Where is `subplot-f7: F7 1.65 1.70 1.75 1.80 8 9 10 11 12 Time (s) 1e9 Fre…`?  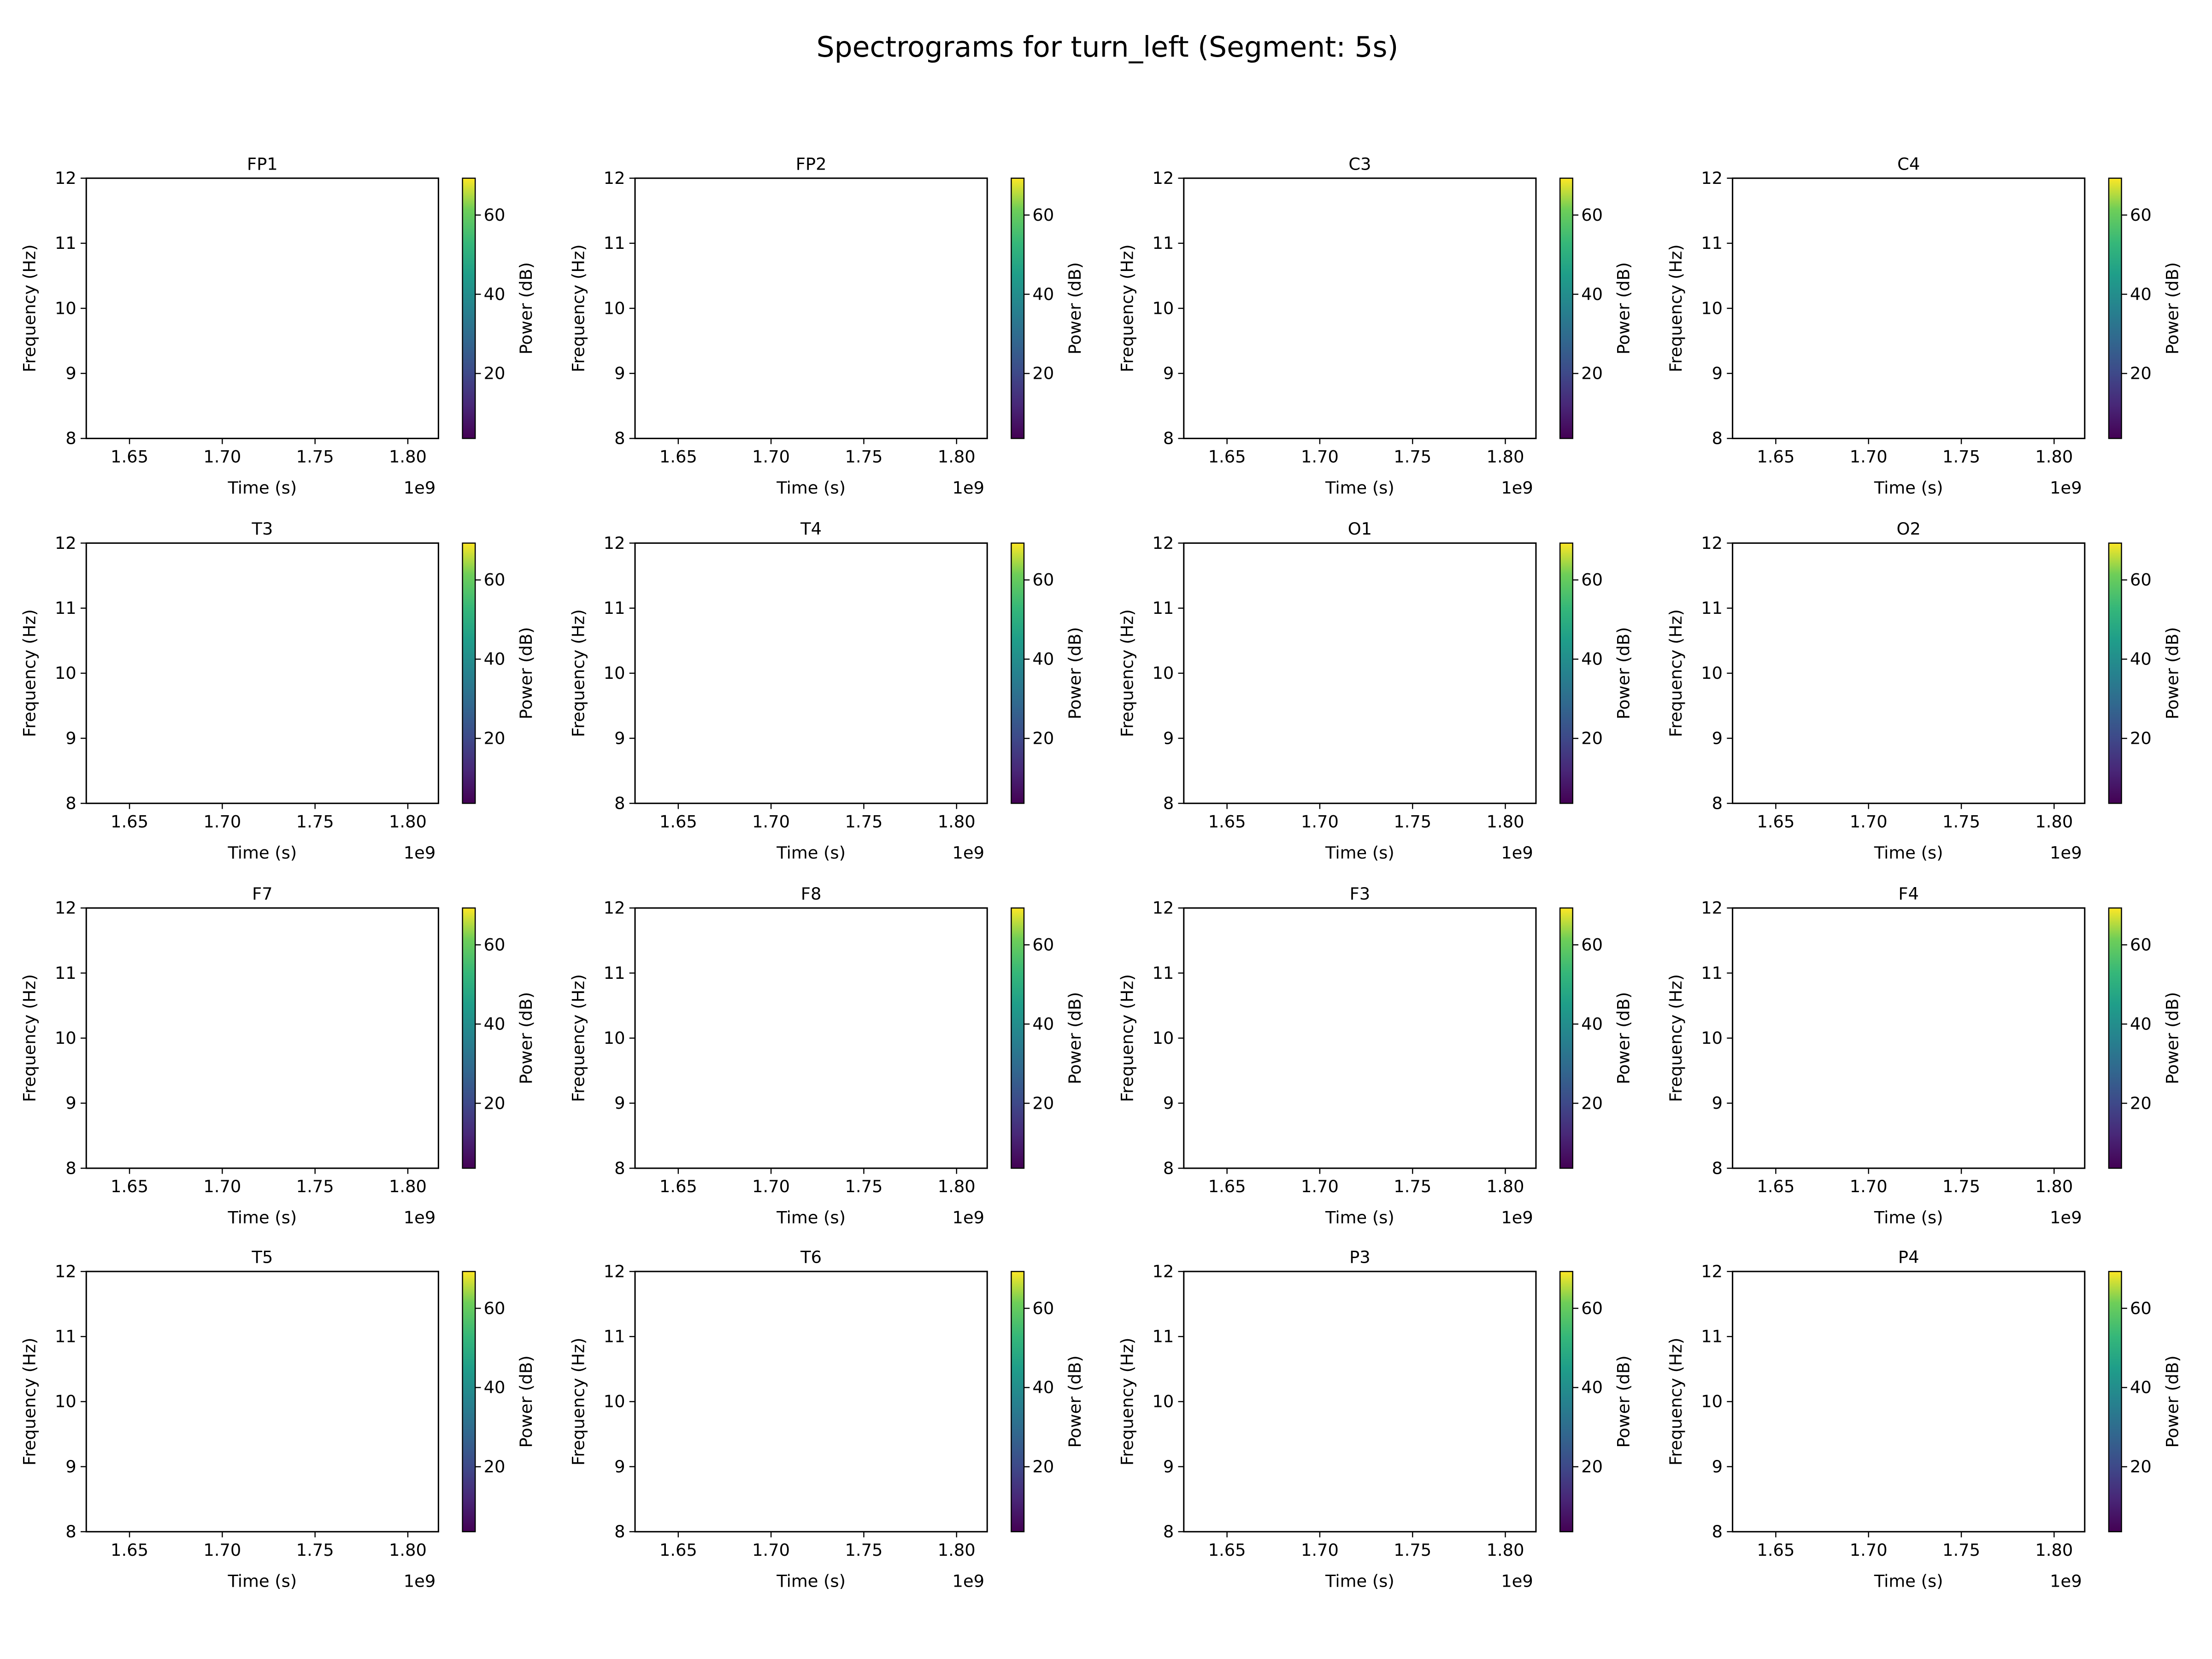
subplot-f7: F7 1.65 1.70 1.75 1.80 8 9 10 11 12 Time (s) 1e9 Fre… is located at coordinates (278, 1056).